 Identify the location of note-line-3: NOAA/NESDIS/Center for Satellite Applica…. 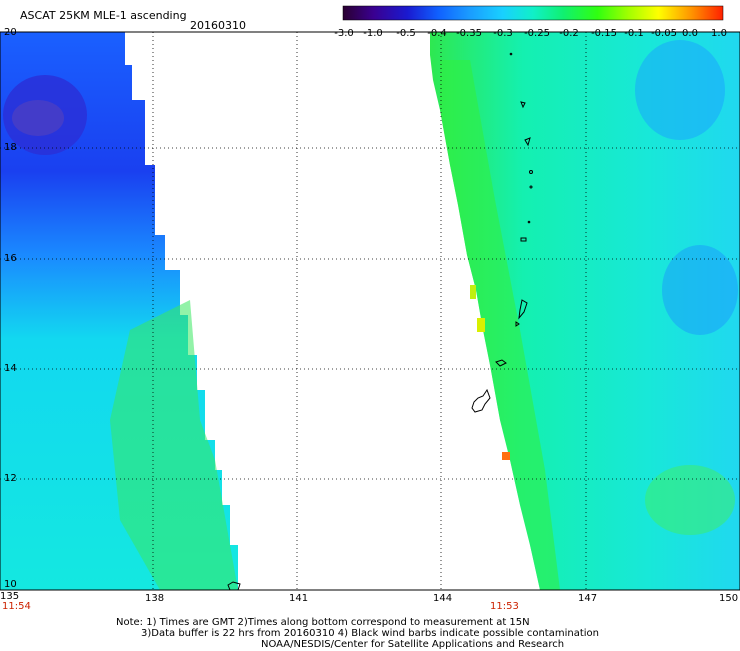
(413, 644).